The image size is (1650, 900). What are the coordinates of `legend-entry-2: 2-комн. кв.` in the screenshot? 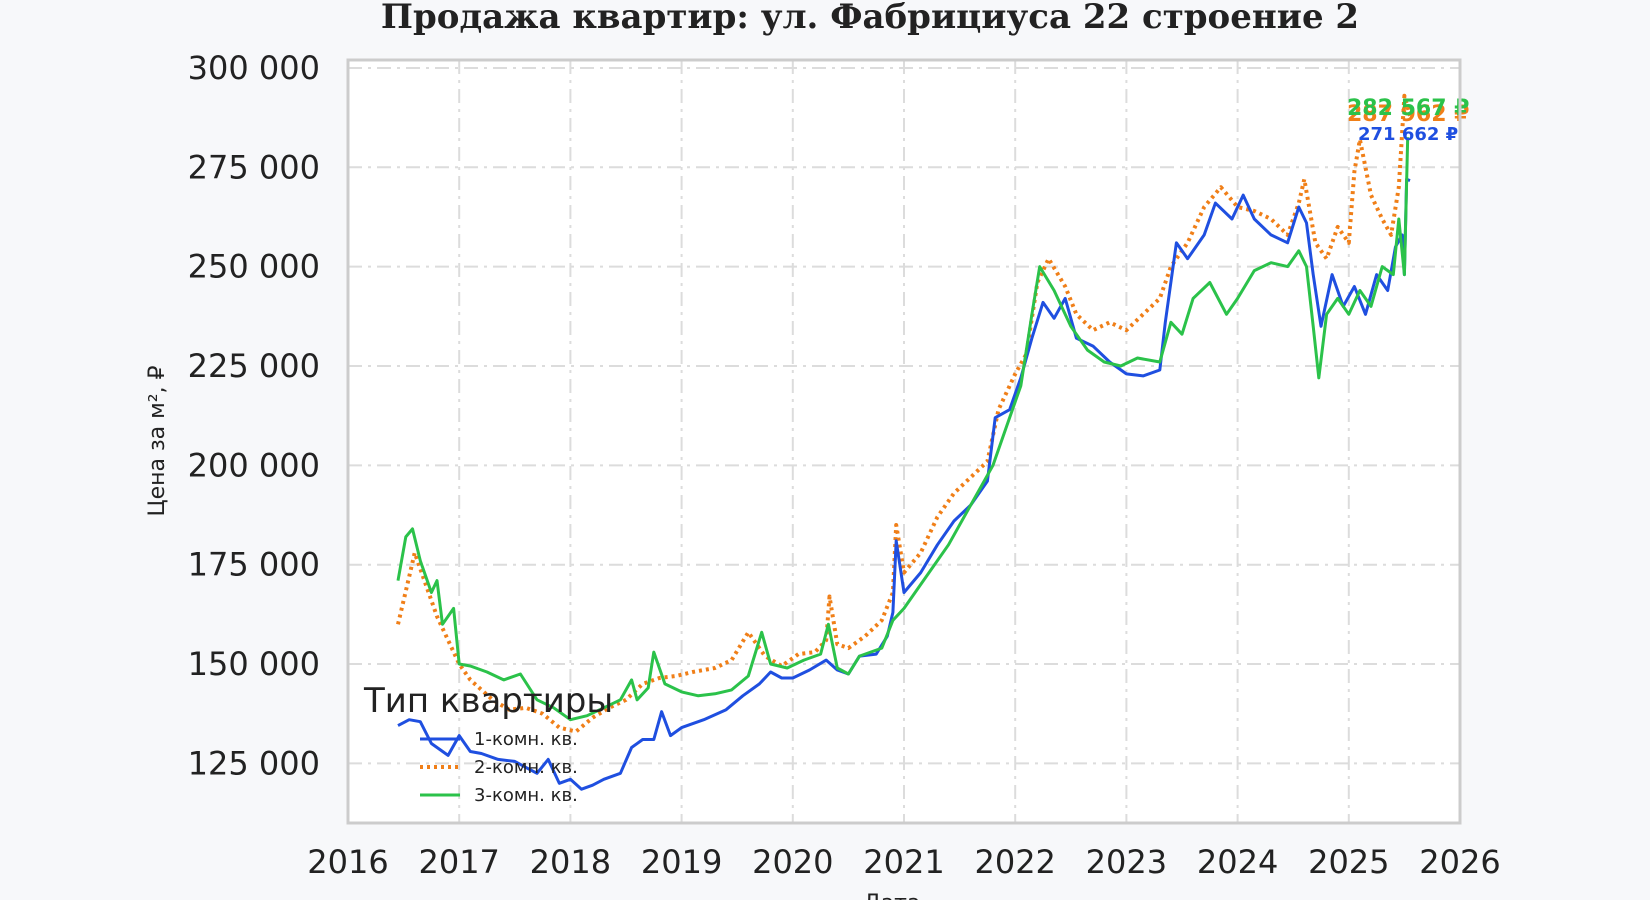 It's located at (526, 767).